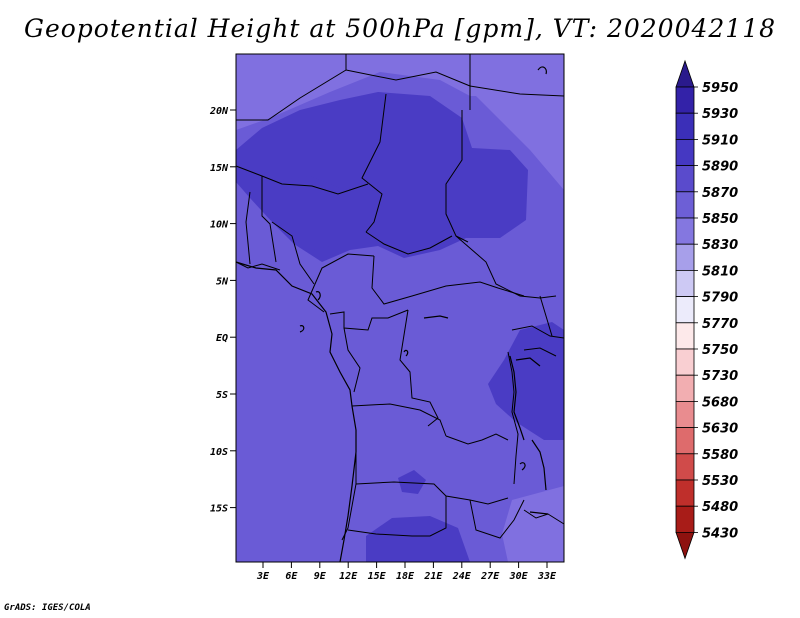  Describe the element at coordinates (219, 509) in the screenshot. I see `lat-label: 15S` at that location.